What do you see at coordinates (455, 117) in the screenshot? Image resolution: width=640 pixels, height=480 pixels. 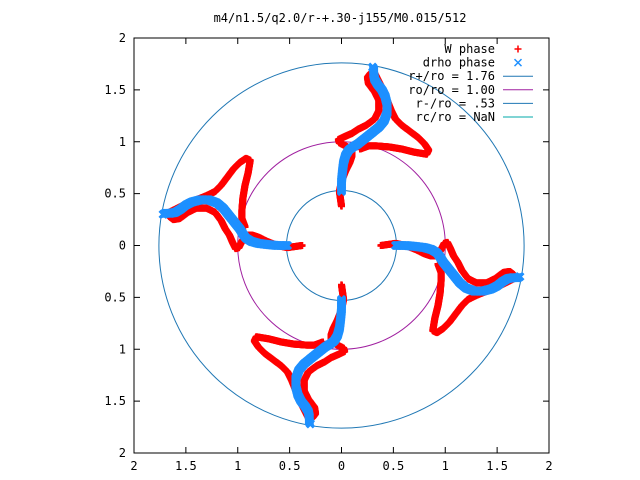 I see `legend-label: rc/ro = NaN` at bounding box center [455, 117].